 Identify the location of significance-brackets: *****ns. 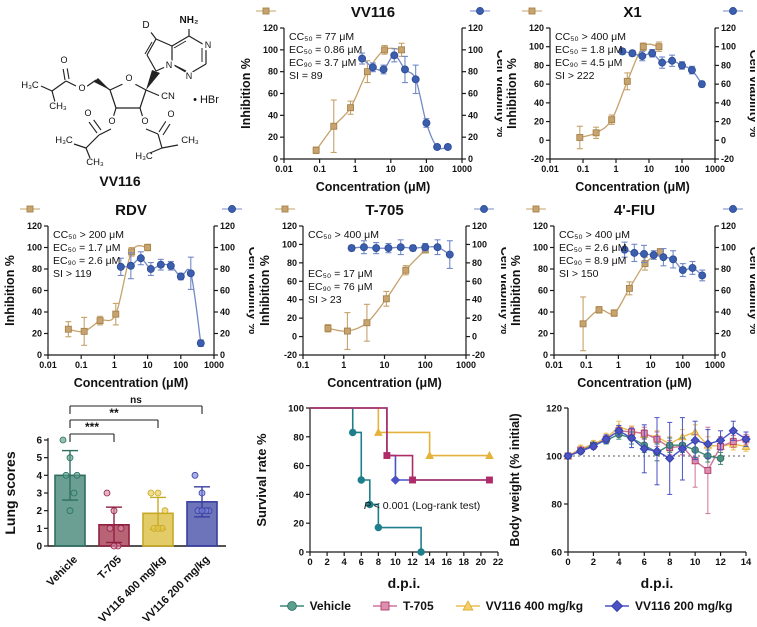
(136, 418).